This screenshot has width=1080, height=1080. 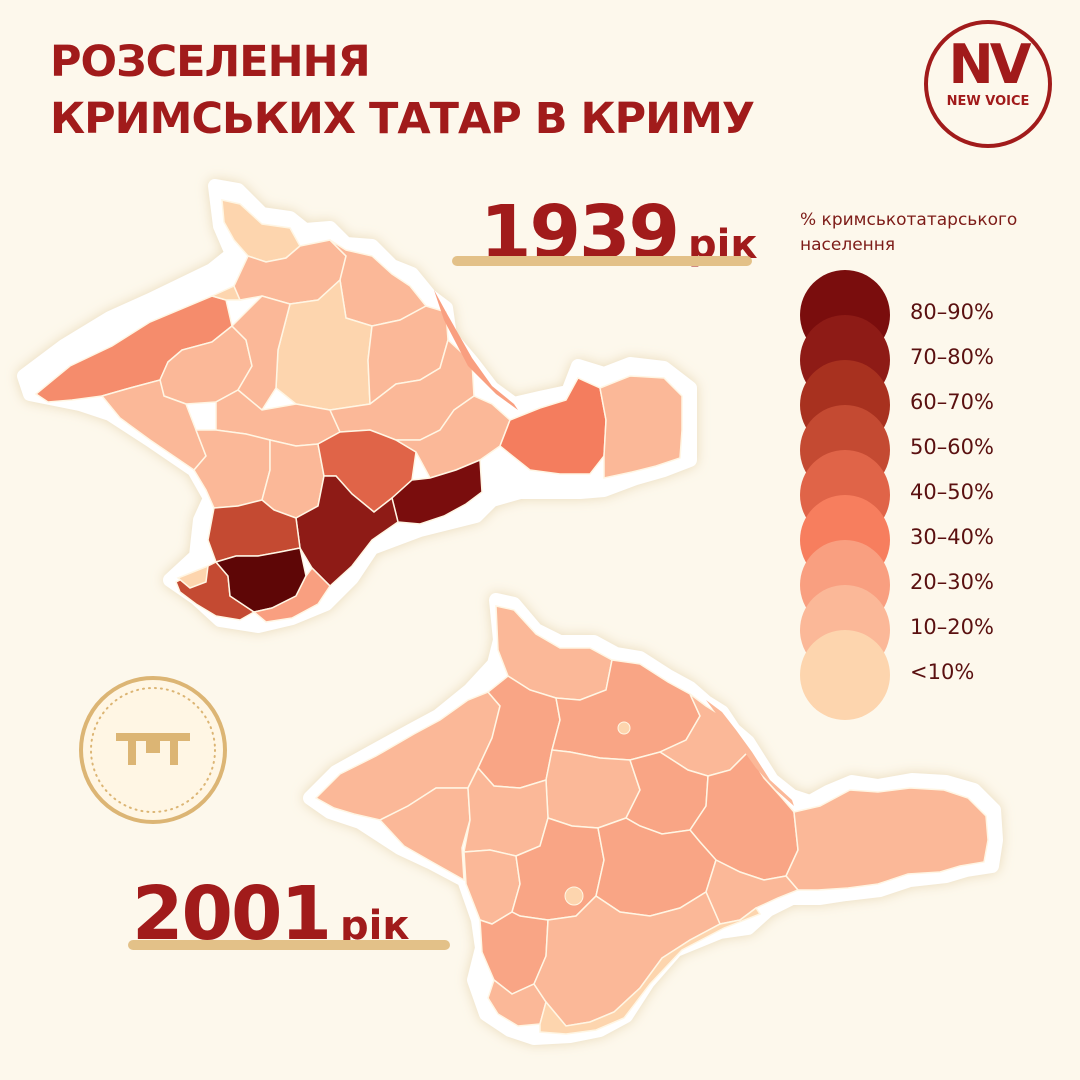 I want to click on region-1939-sevastopol-city, so click(x=192, y=576).